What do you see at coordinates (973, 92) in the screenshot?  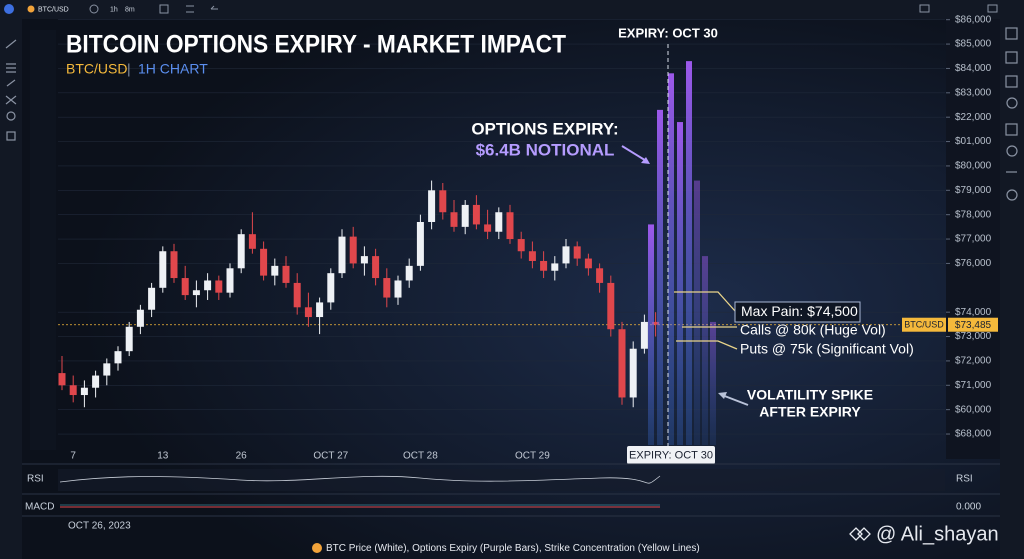 I see `y-tick-label: $83,000` at bounding box center [973, 92].